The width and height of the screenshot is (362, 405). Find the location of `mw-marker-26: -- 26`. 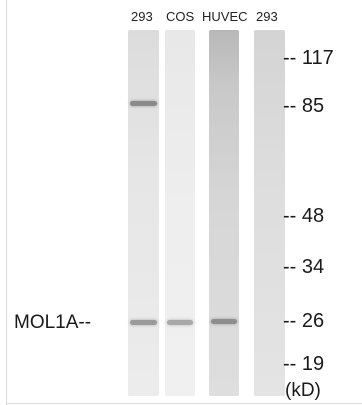

mw-marker-26: -- 26 is located at coordinates (304, 321).